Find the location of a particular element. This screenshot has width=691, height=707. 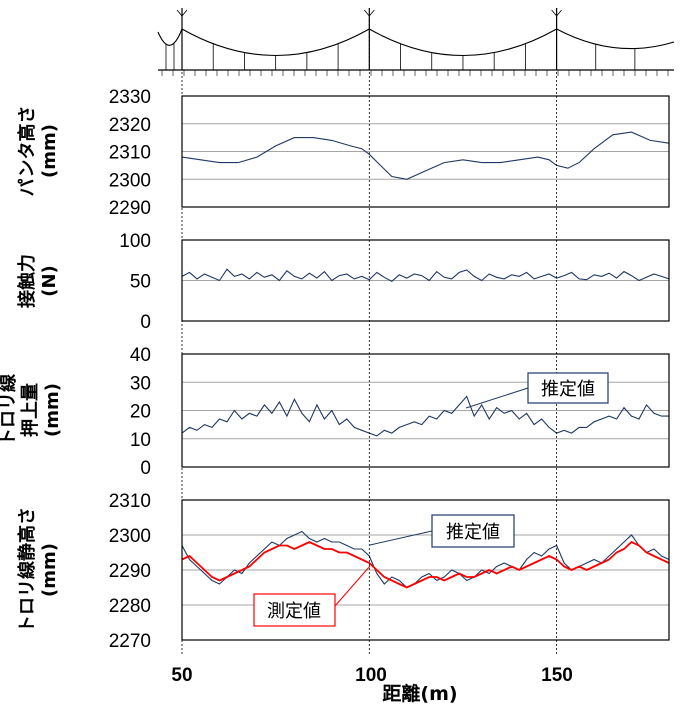

y-axis-label: トロリ線静高さ (mm) is located at coordinates (38, 570).